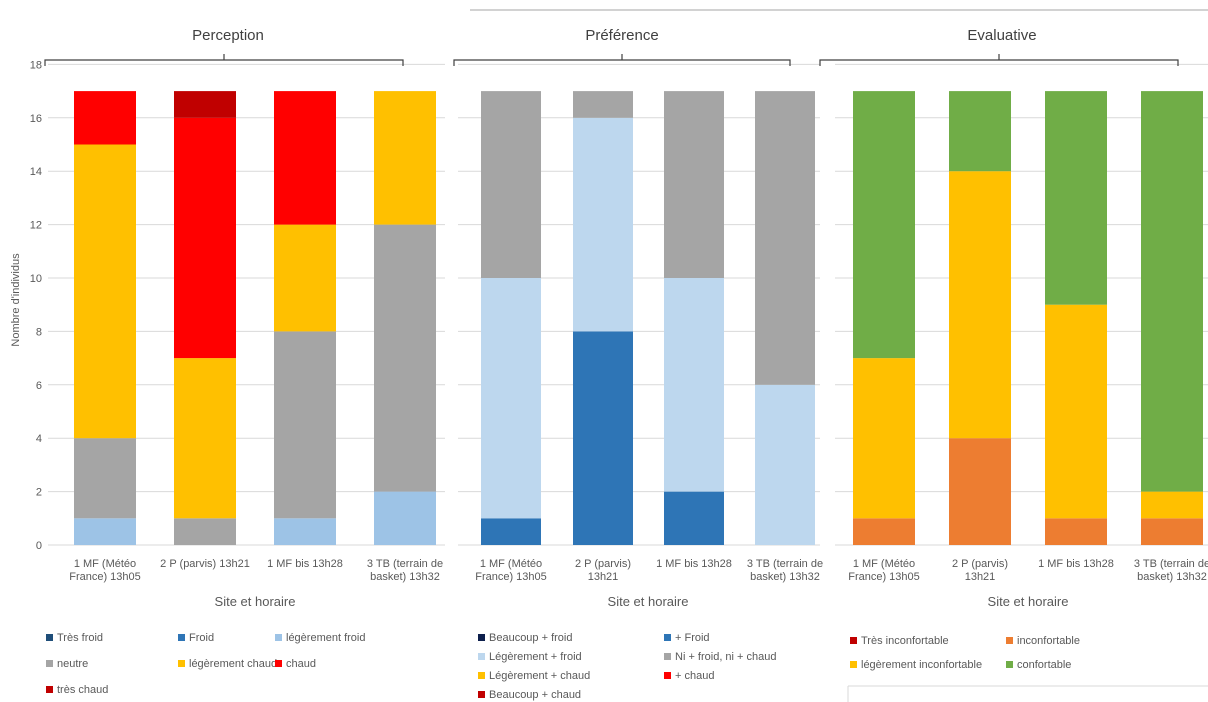  Describe the element at coordinates (36, 65) in the screenshot. I see `y-tick-label: 18` at that location.